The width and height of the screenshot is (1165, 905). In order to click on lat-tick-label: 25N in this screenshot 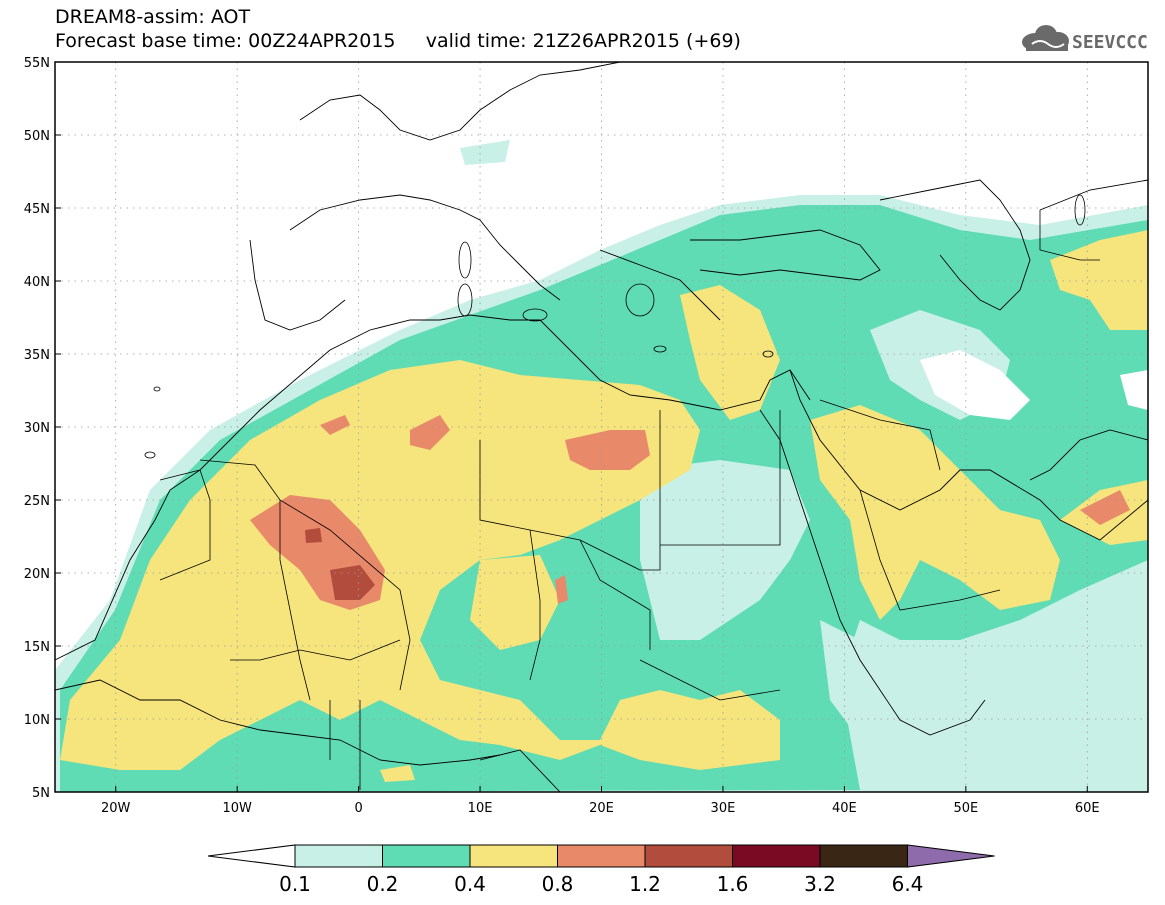, I will do `click(37, 501)`.